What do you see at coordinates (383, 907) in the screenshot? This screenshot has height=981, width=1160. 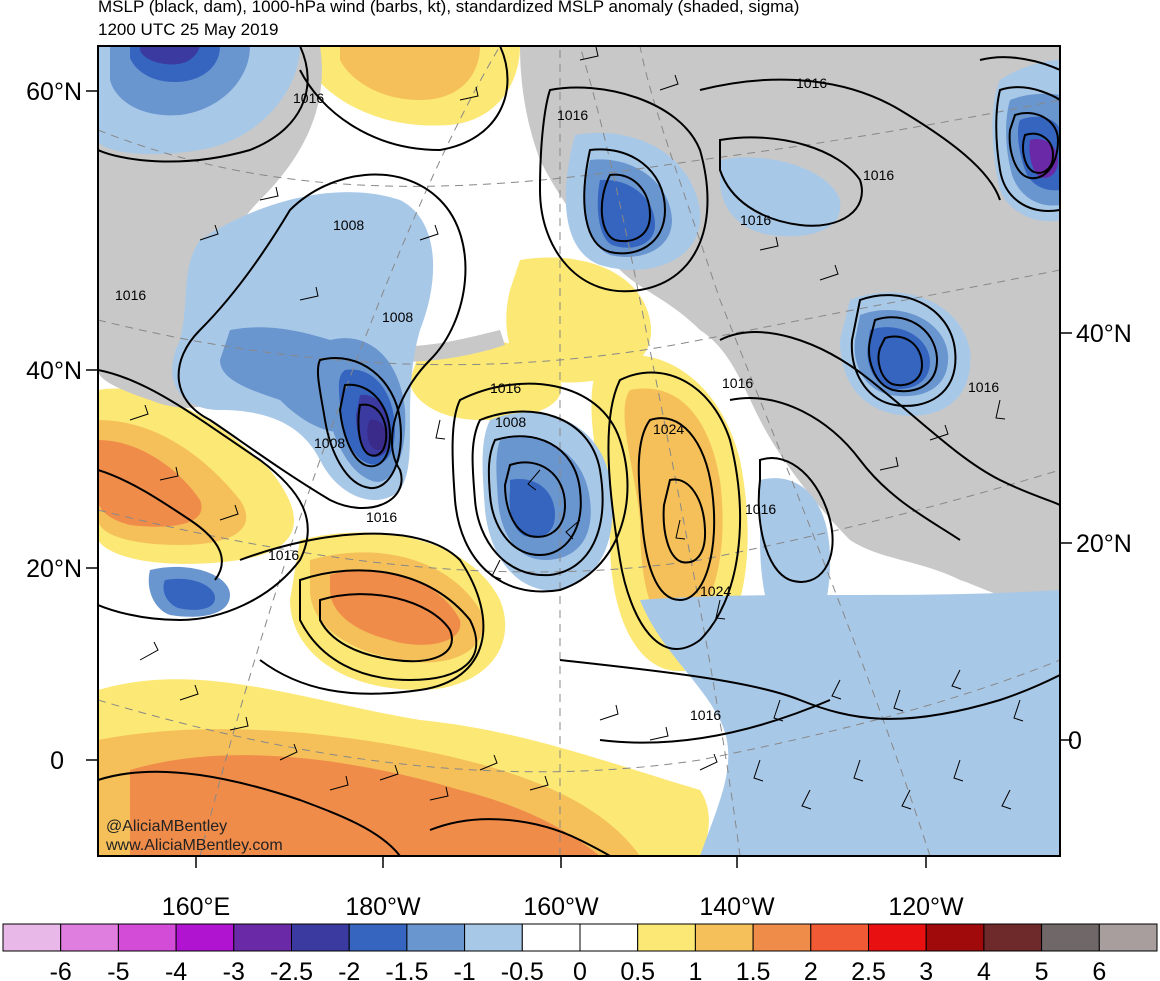 I see `lon-label: 180°W` at bounding box center [383, 907].